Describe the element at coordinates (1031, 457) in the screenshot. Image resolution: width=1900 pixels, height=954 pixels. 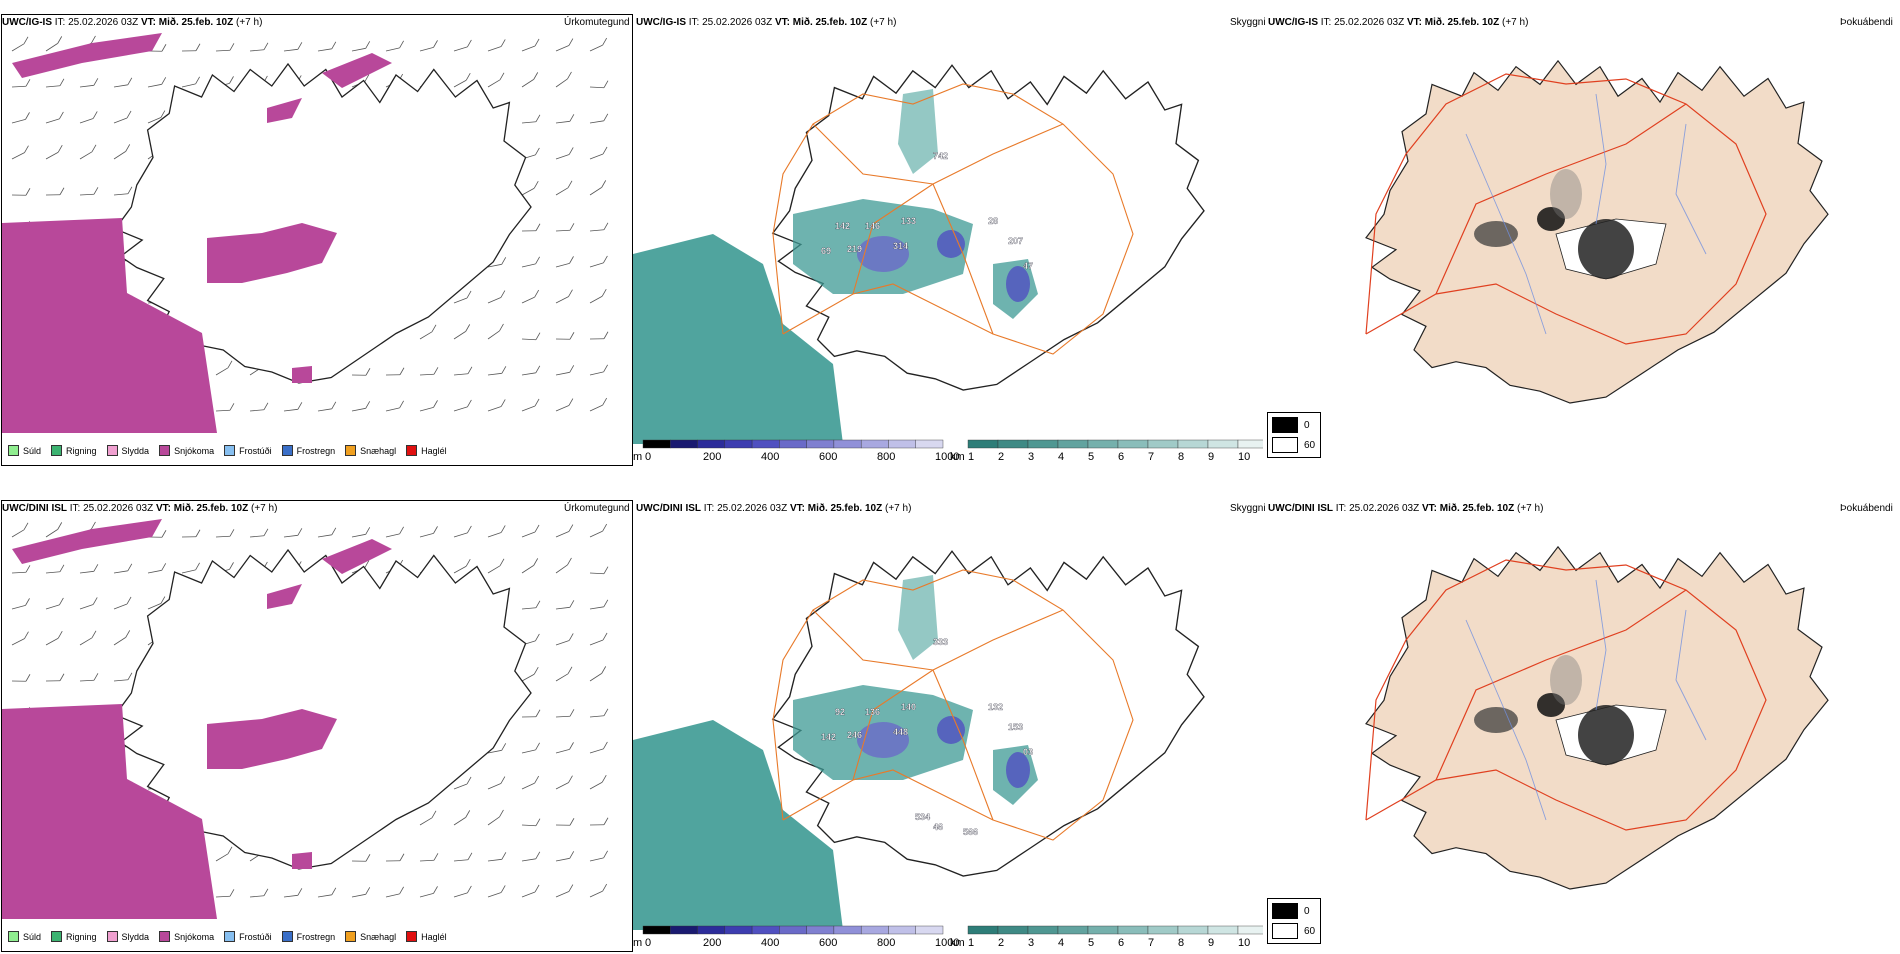
I see `colorbar-tick: 3` at that location.